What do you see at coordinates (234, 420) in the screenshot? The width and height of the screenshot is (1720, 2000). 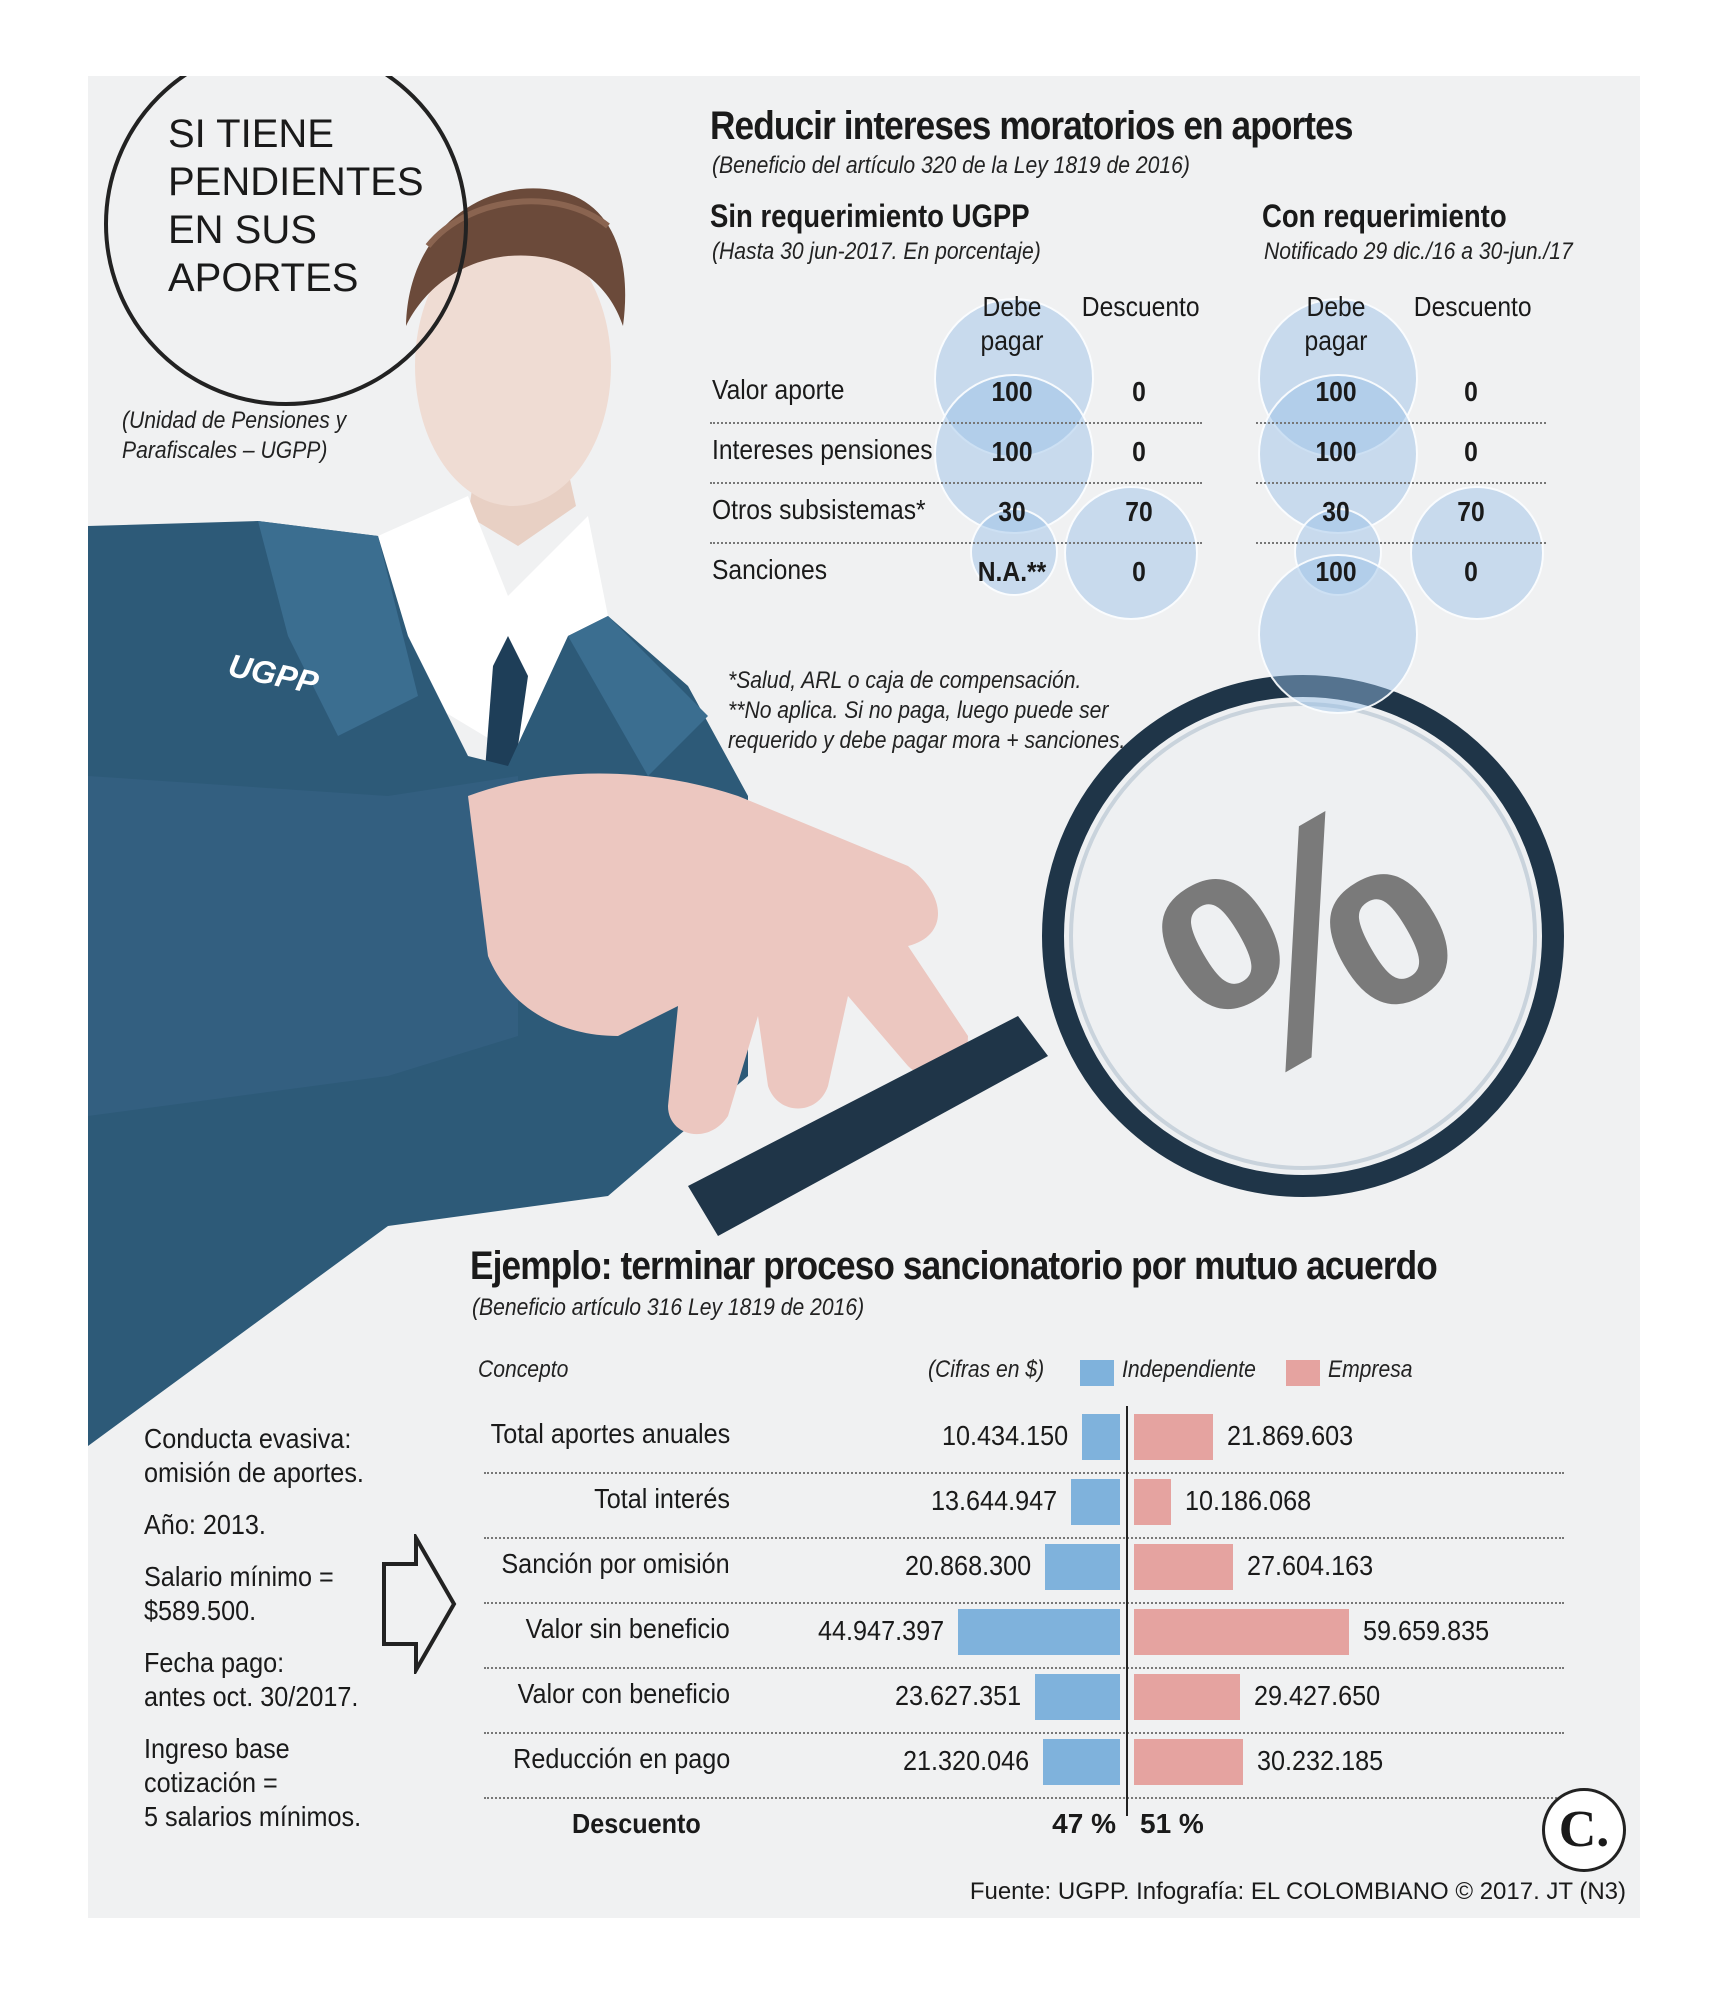 I see `entity-note-line: (Unidad de Pensiones y` at bounding box center [234, 420].